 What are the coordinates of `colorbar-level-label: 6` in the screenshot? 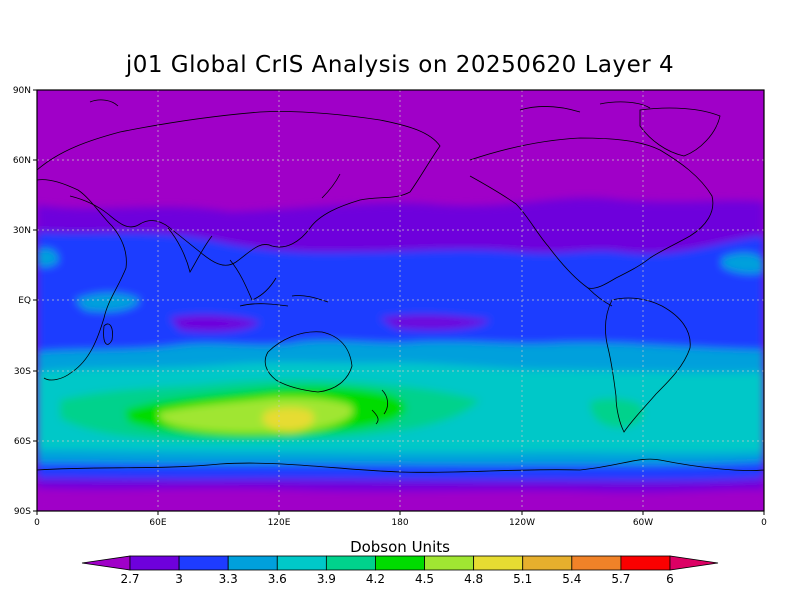 It's located at (670, 579).